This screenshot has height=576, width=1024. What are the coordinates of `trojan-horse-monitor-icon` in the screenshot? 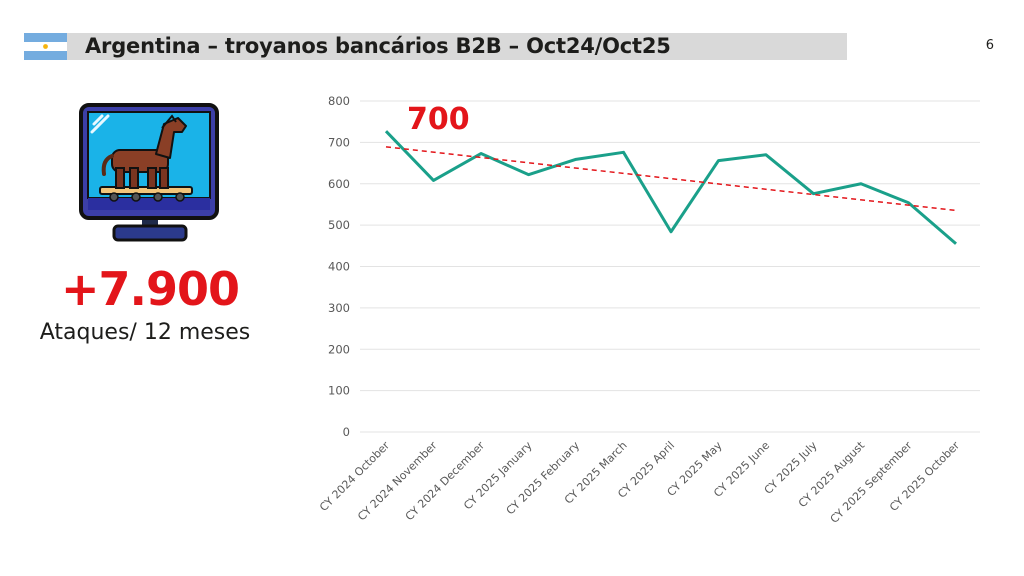 It's located at (149, 172).